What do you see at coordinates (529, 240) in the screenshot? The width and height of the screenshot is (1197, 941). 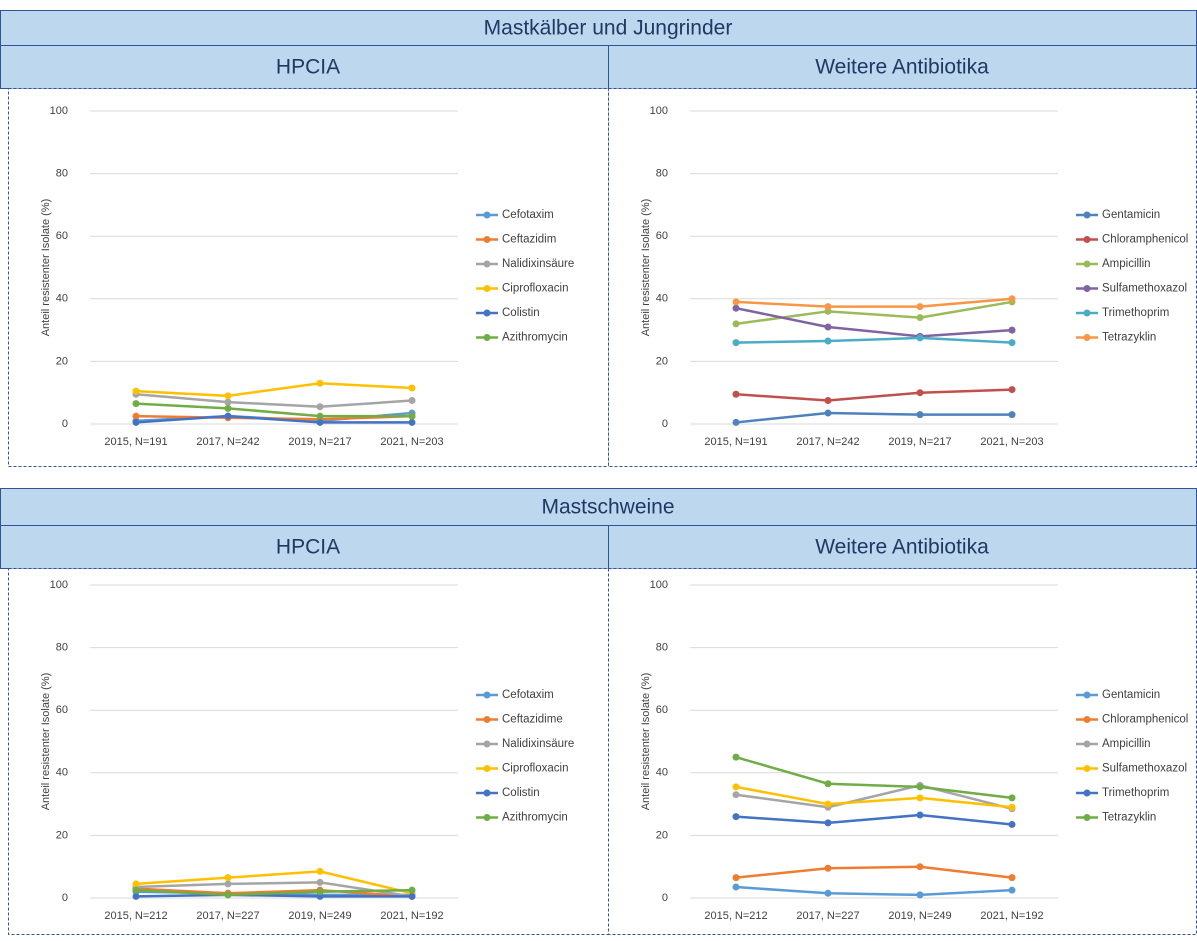 I see `legend-label: Ceftazidim` at bounding box center [529, 240].